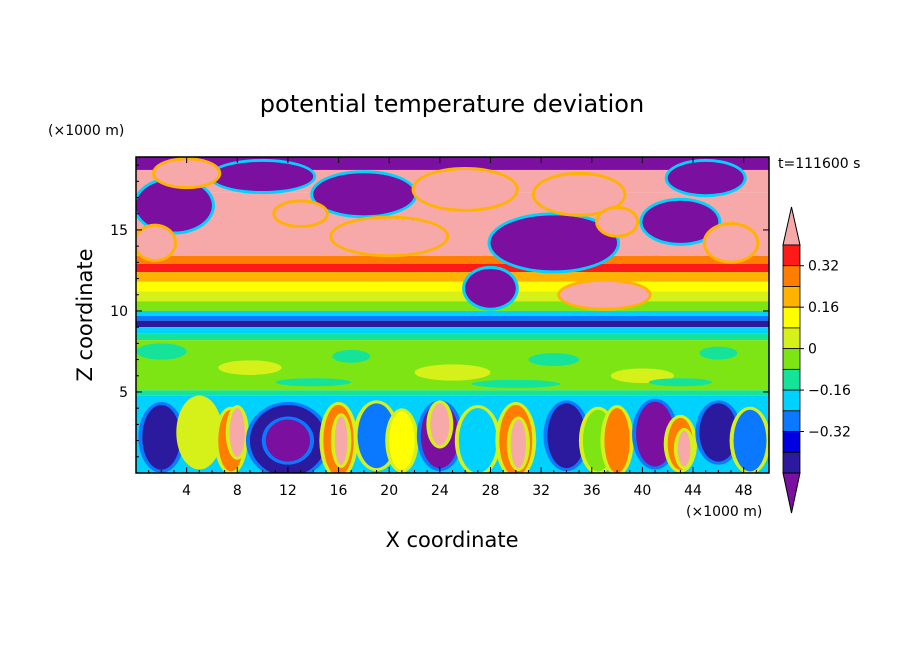 Image resolution: width=904 pixels, height=654 pixels. What do you see at coordinates (791, 493) in the screenshot?
I see `colorbar-extend-bottom` at bounding box center [791, 493].